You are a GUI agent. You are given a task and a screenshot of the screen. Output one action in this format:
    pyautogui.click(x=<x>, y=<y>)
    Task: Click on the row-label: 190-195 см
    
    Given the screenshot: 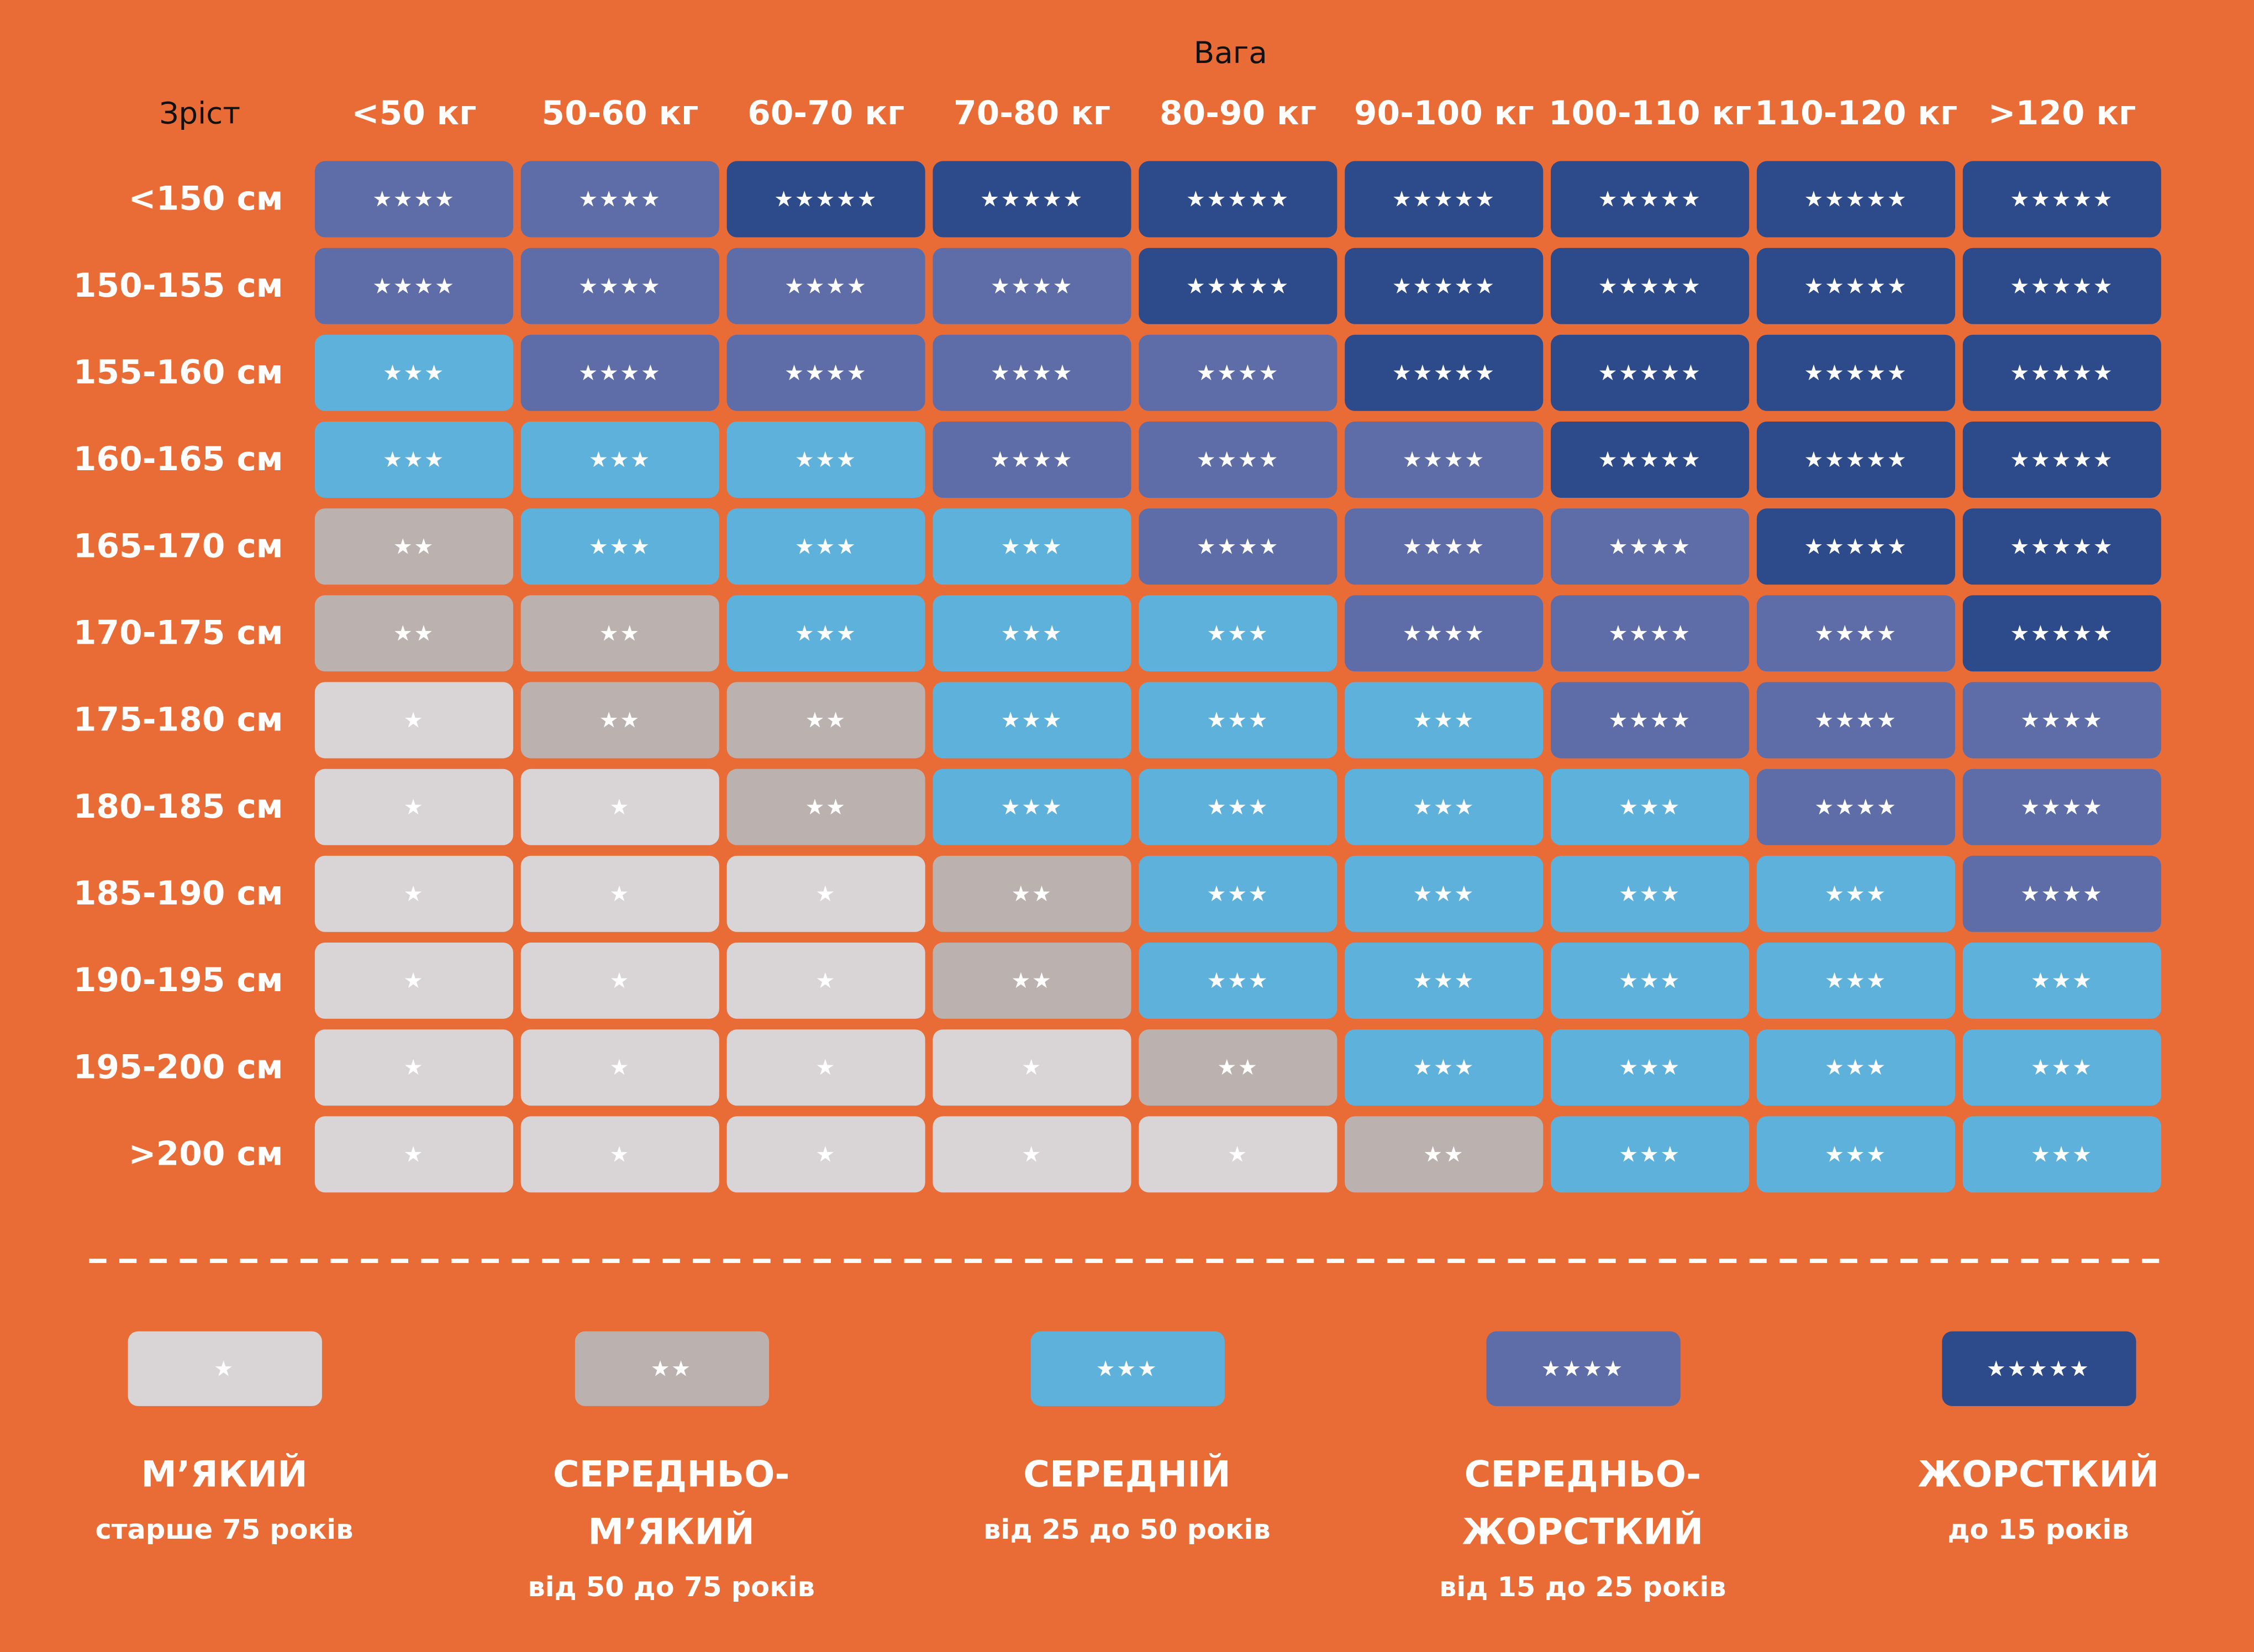 What is the action you would take?
    pyautogui.click(x=178, y=980)
    